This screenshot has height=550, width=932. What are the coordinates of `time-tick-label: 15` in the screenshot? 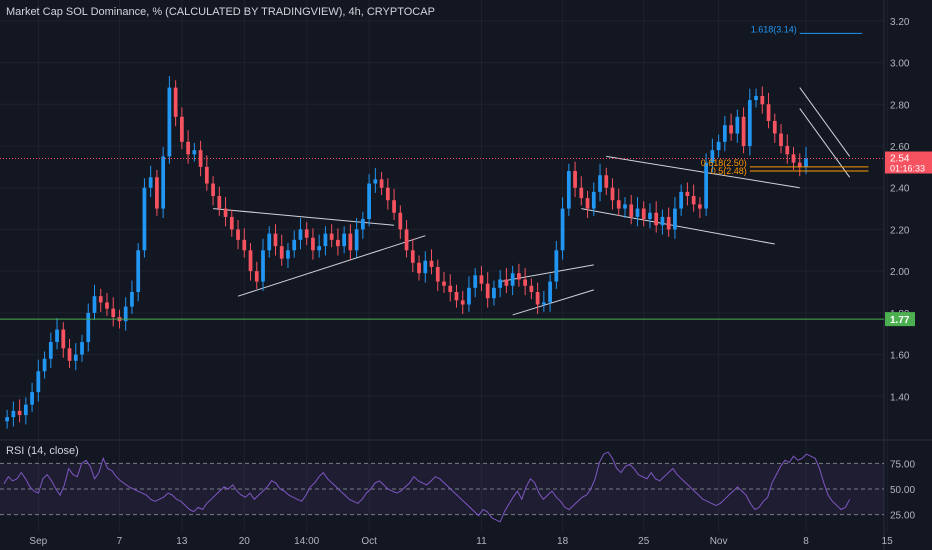 It's located at (888, 541).